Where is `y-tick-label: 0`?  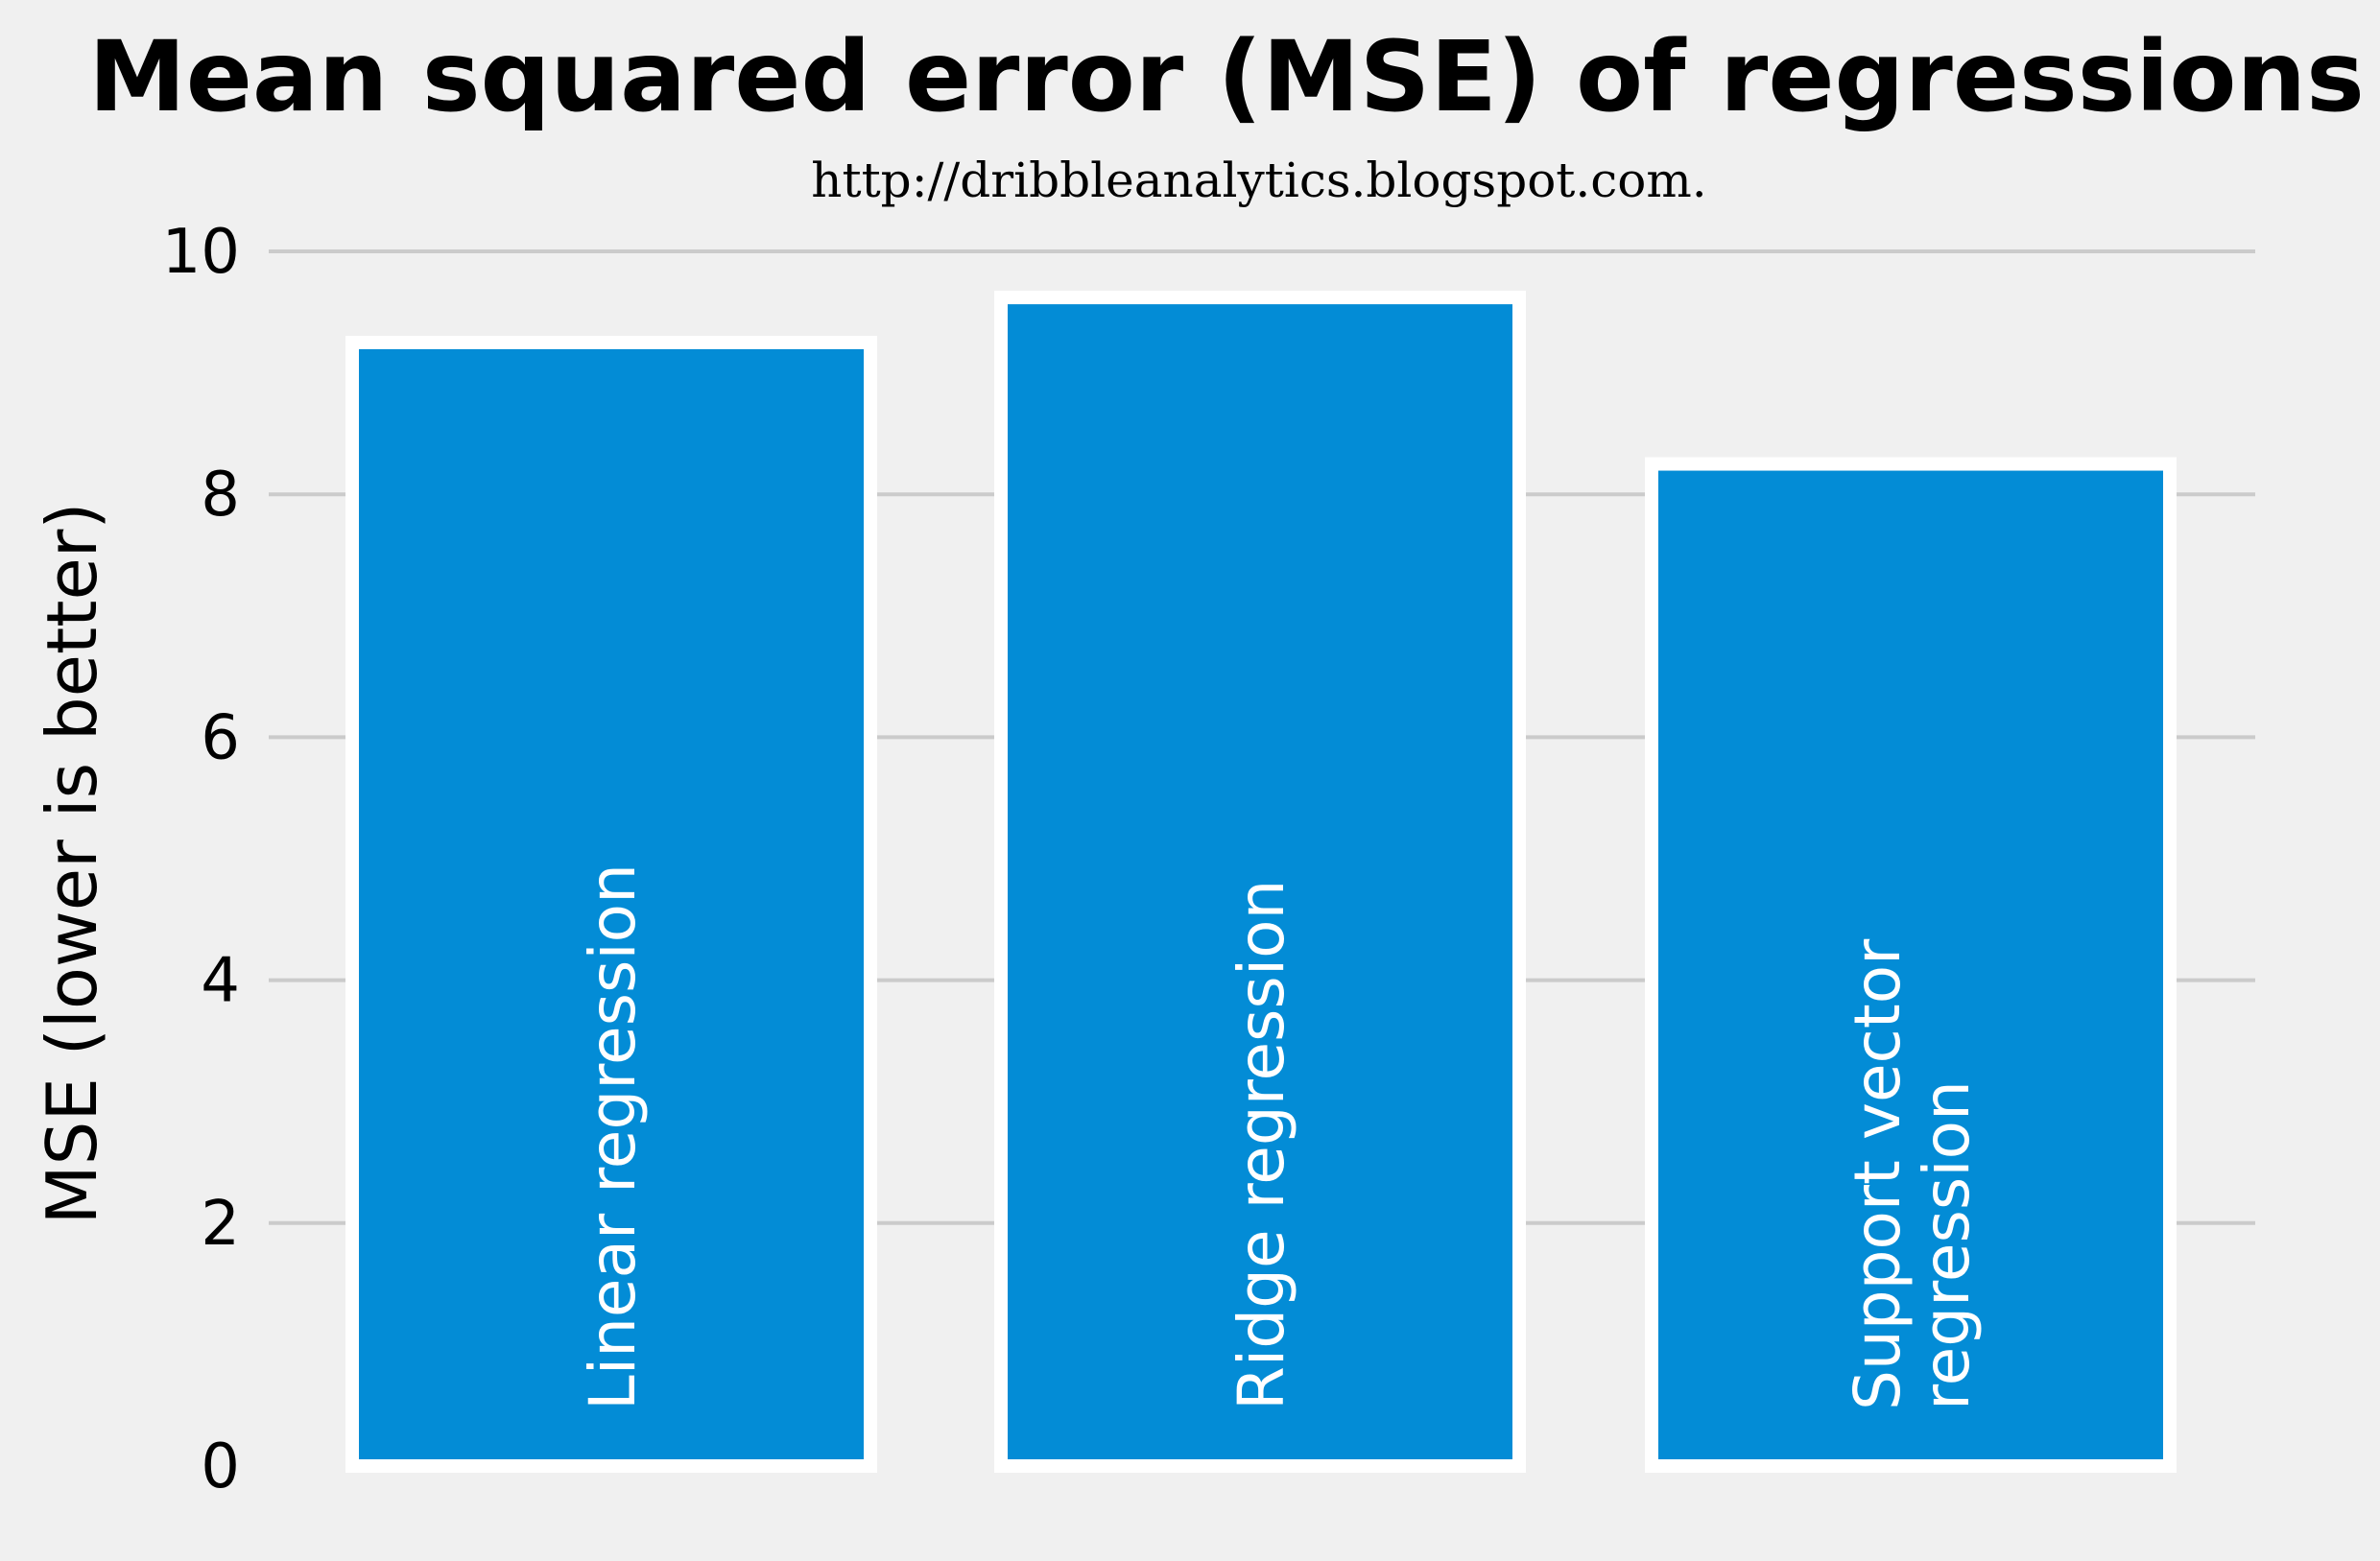
y-tick-label: 0 is located at coordinates (221, 1466).